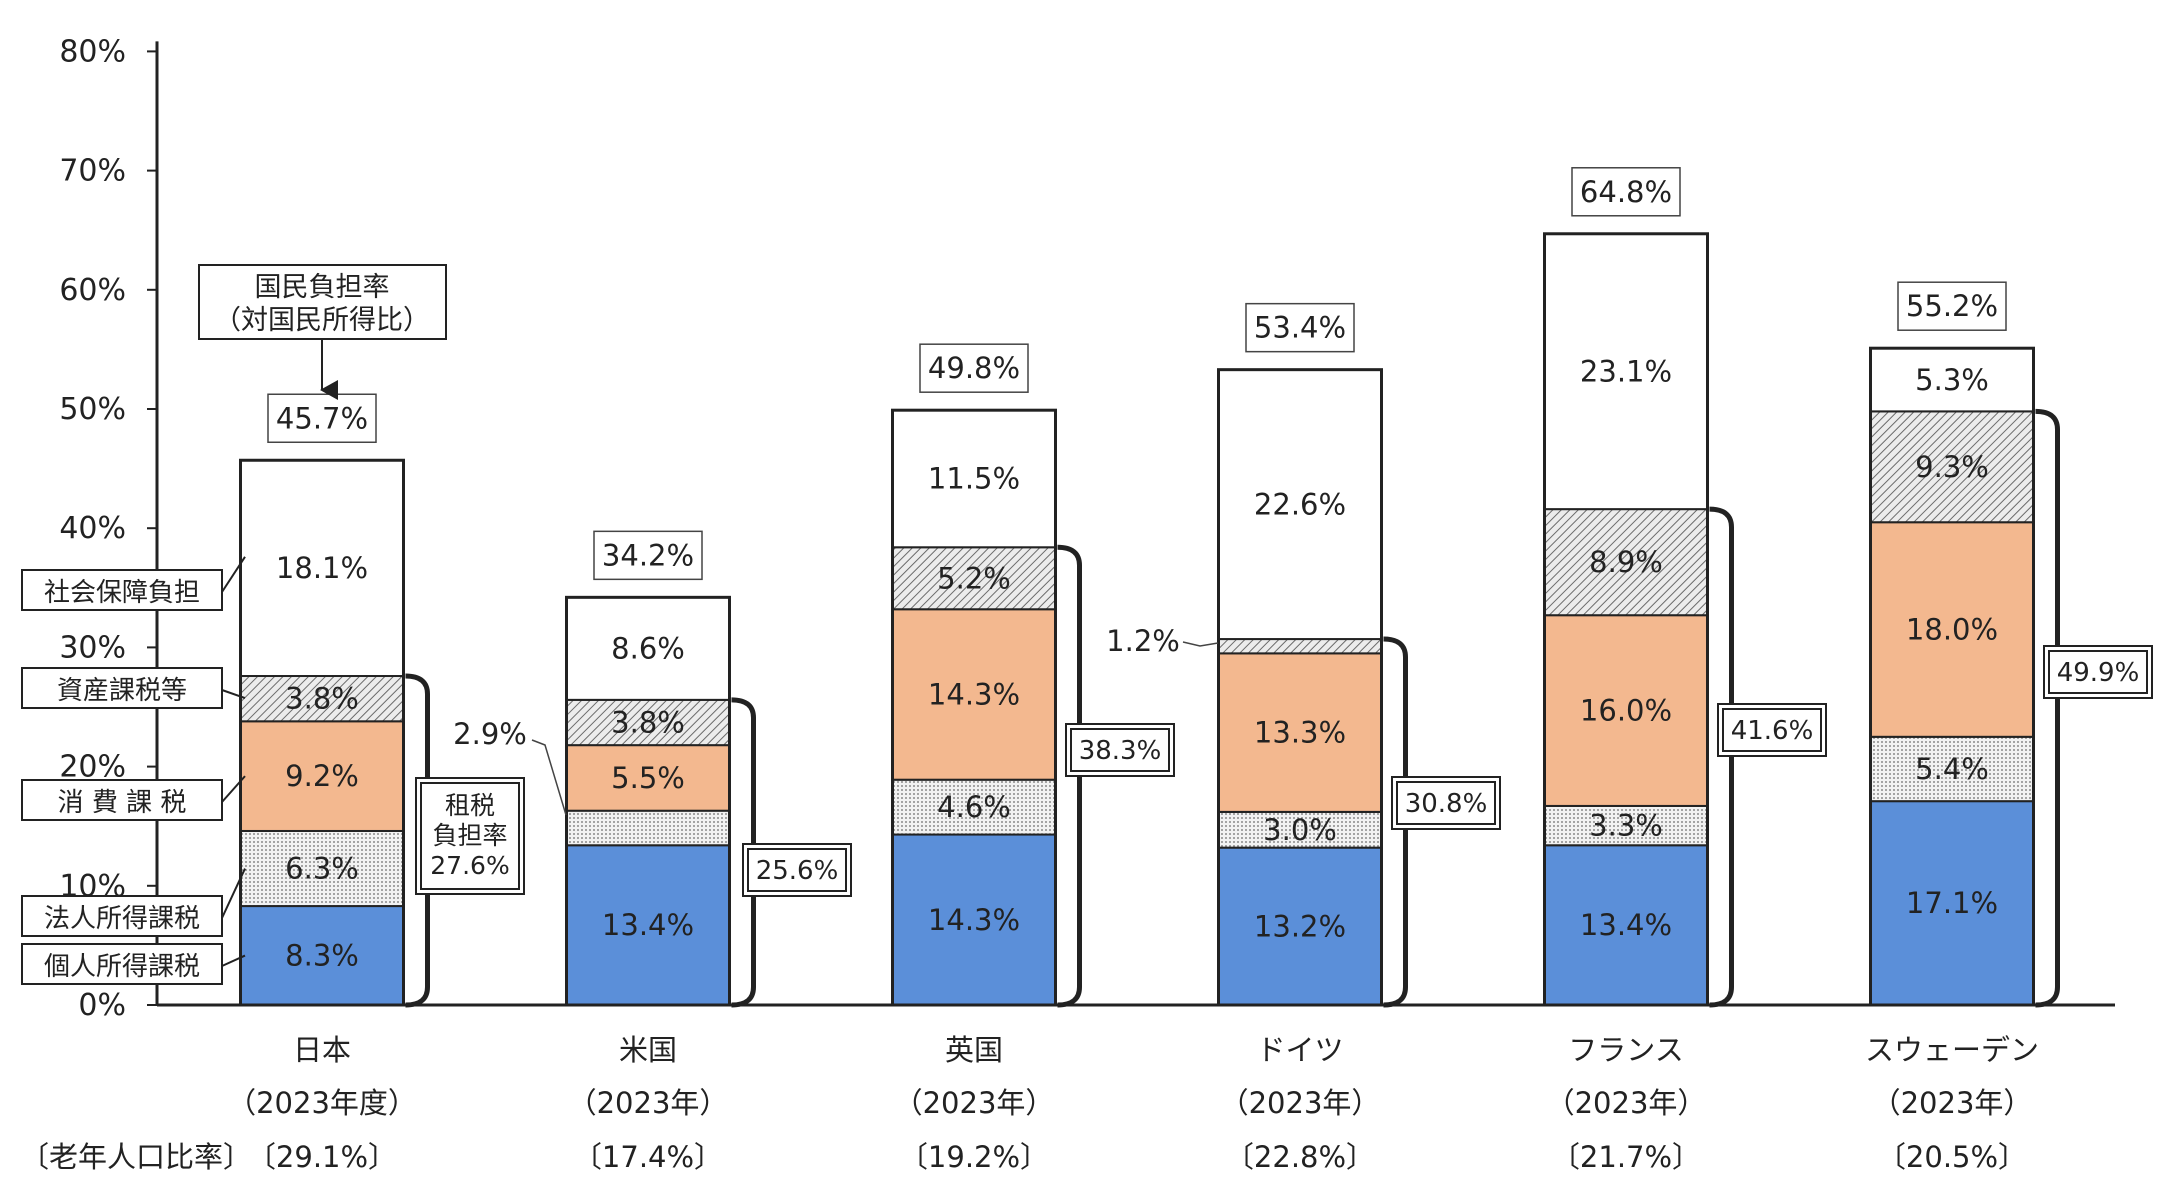 The image size is (2167, 1193). Describe the element at coordinates (1143, 641) in the screenshot. I see `germany-asset-tax-callout: 1.2%` at that location.